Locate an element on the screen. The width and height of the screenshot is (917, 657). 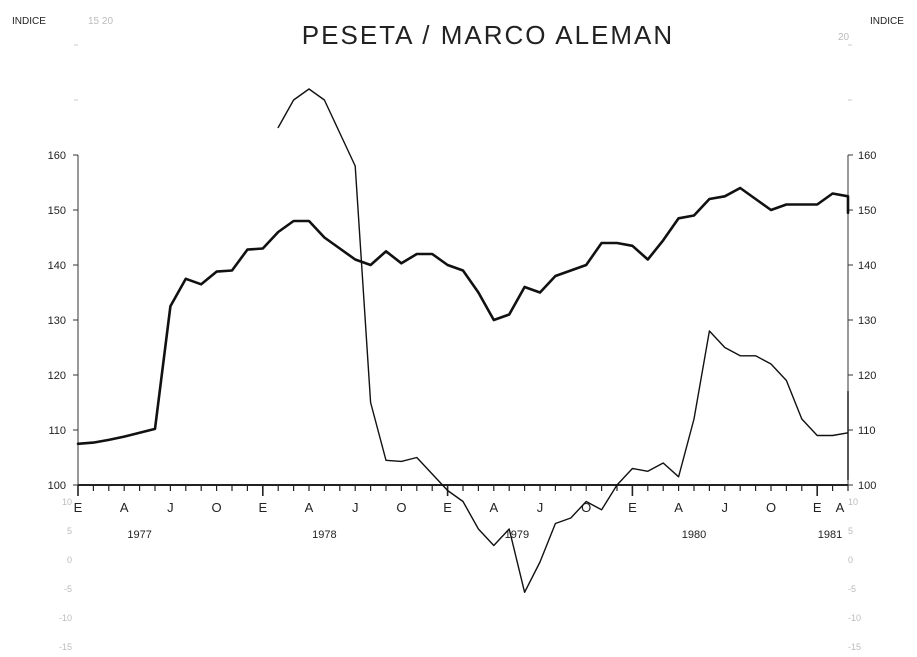
x-year-label: 1978 is located at coordinates (324, 535).